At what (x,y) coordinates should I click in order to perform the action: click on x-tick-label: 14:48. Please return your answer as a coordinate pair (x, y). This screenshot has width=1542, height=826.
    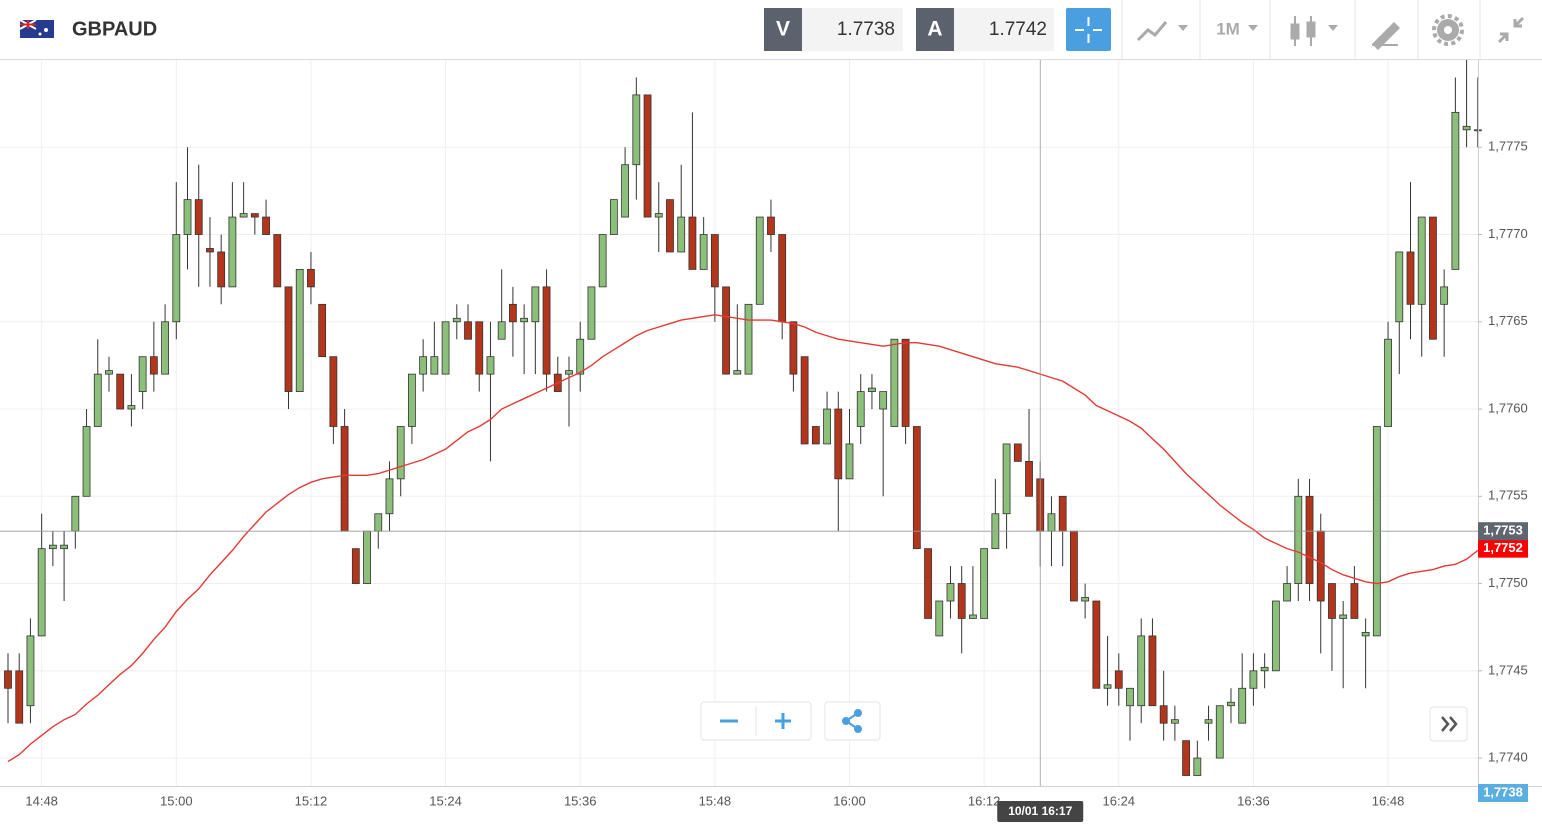
    Looking at the image, I should click on (41, 800).